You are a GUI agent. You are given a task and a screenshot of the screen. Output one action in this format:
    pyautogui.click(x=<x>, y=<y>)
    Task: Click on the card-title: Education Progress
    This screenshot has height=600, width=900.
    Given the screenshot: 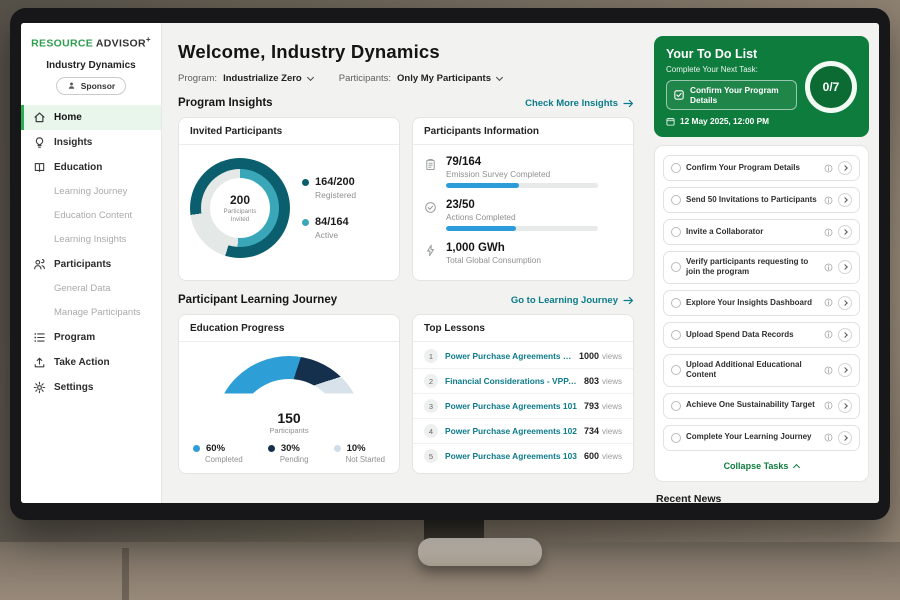 What is the action you would take?
    pyautogui.click(x=289, y=328)
    